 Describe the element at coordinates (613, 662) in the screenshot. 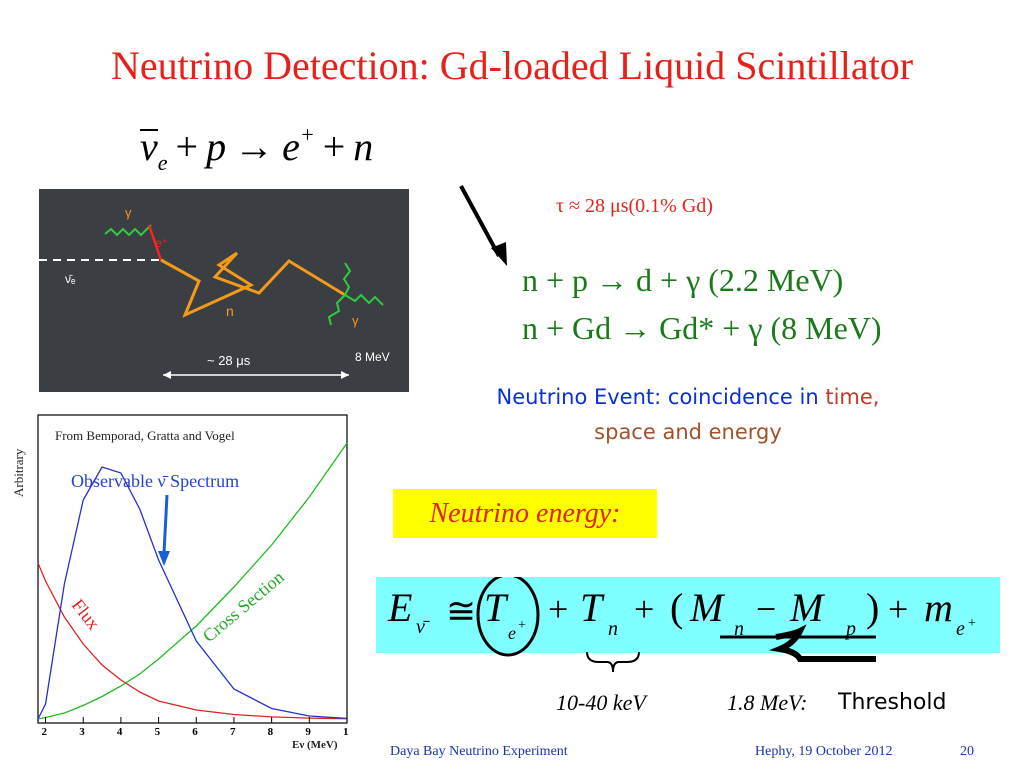

I see `kinetic-energy-brace` at that location.